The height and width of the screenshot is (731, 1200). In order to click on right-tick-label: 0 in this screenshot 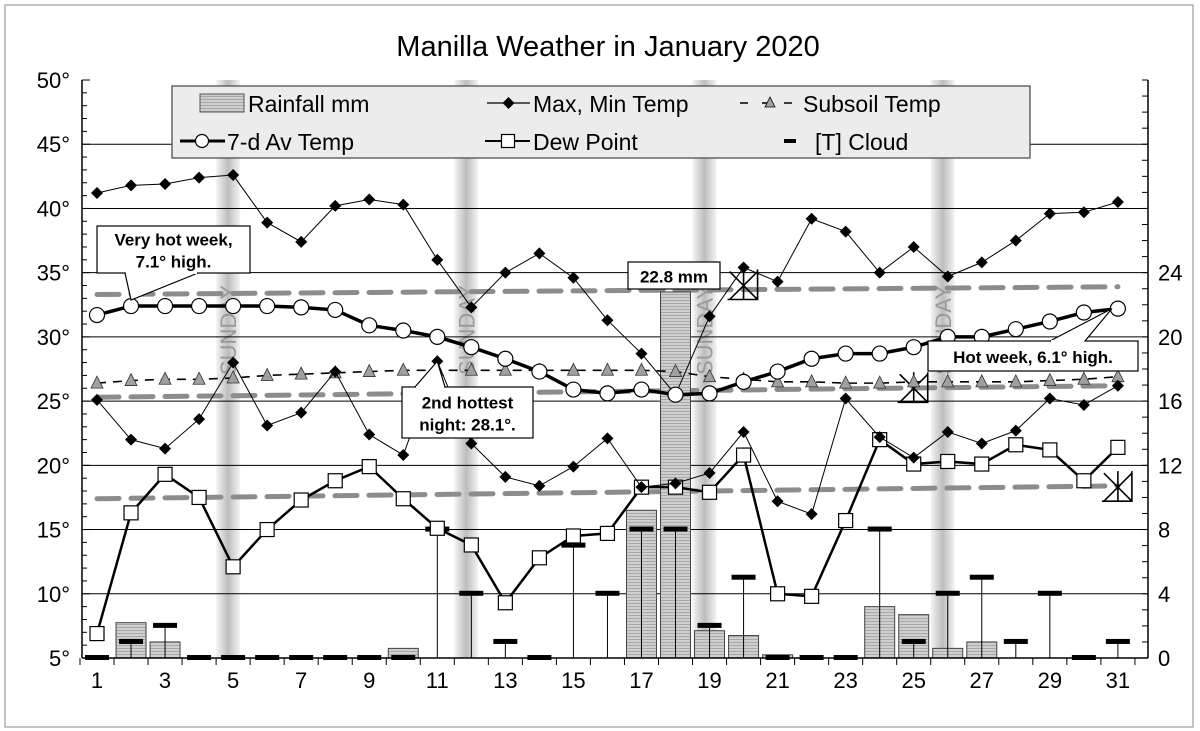, I will do `click(1164, 658)`.